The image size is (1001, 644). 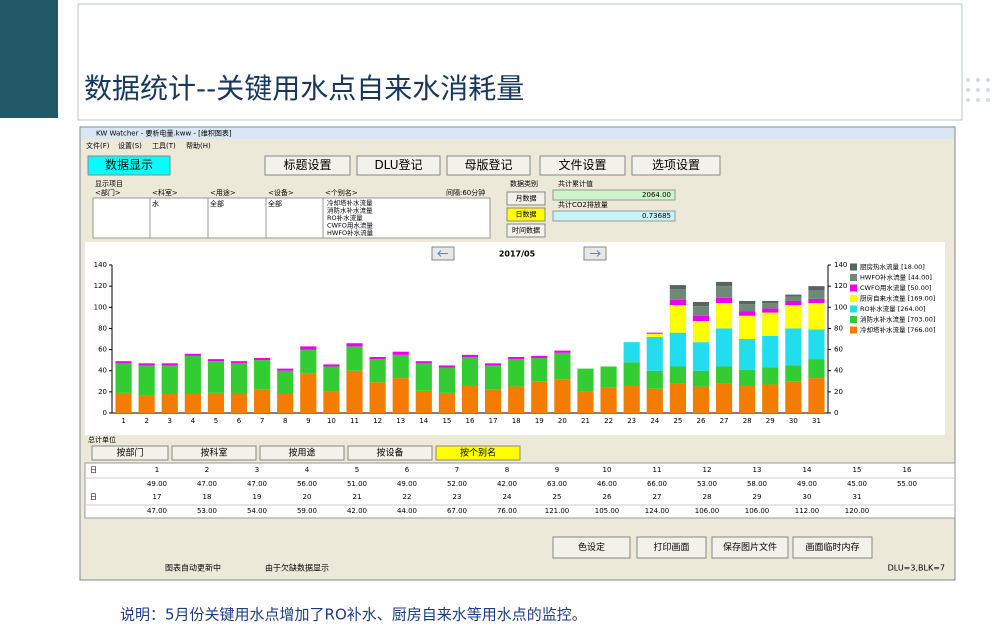 I want to click on button-label: 色设定, so click(x=591, y=547).